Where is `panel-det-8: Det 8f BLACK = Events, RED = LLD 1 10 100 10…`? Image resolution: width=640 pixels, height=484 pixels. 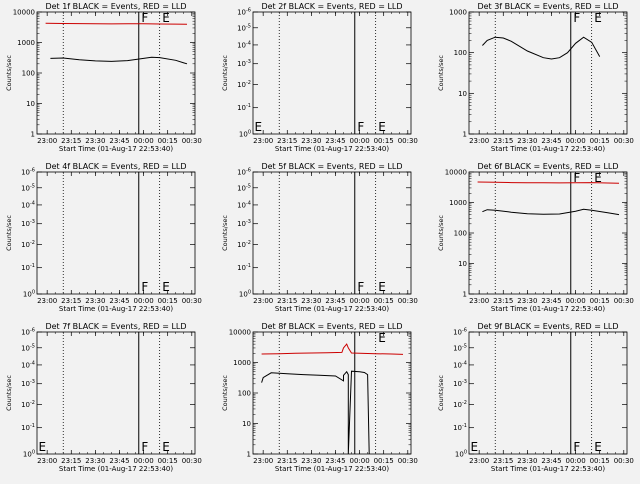
panel-det-8: Det 8f BLACK = Events, RED = LLD 1 10 100 10… is located at coordinates (319, 397).